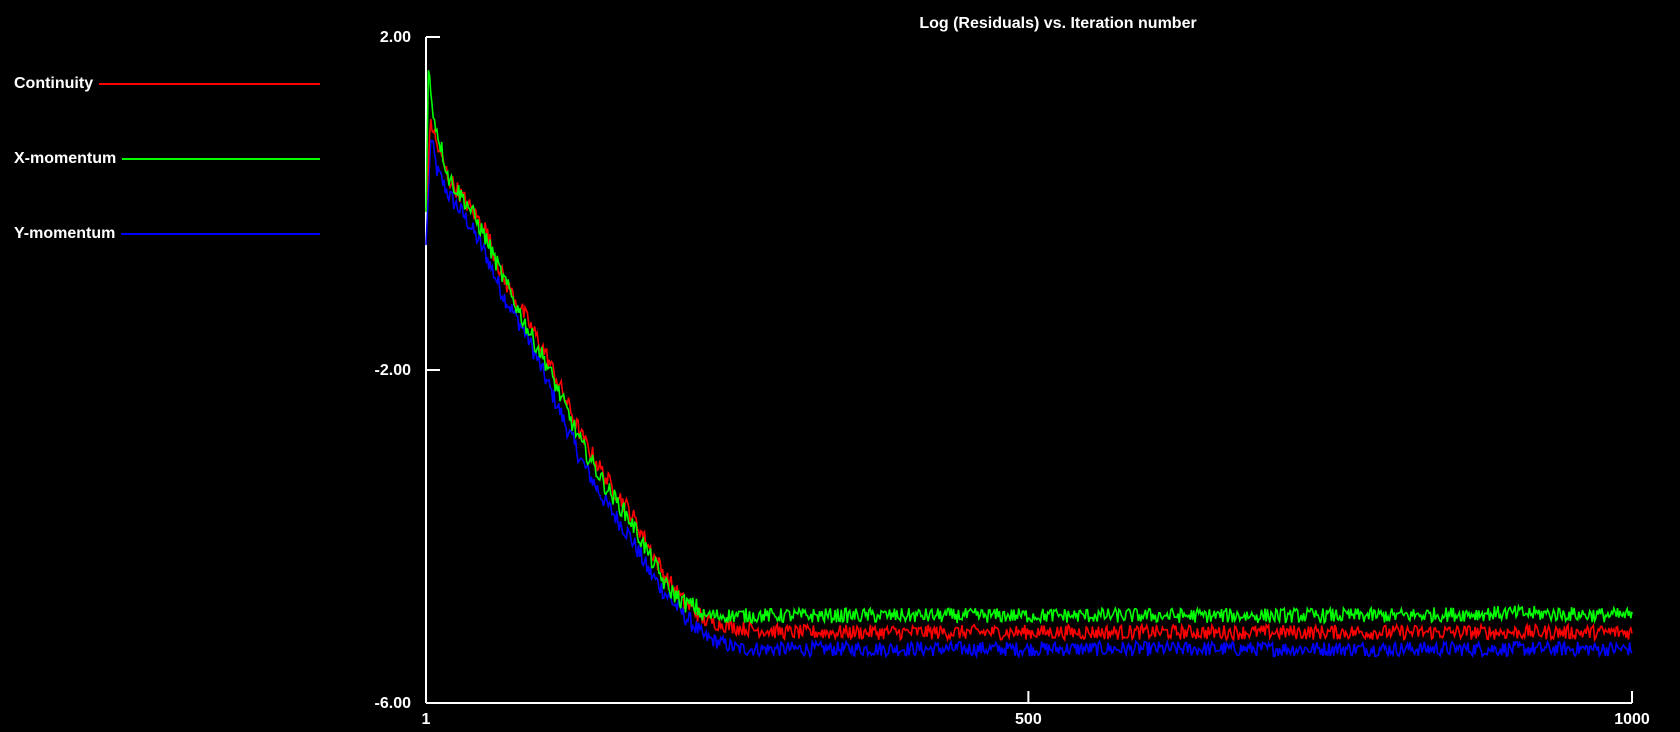 This screenshot has width=1680, height=732. What do you see at coordinates (65, 158) in the screenshot?
I see `legend-label: X-momentum` at bounding box center [65, 158].